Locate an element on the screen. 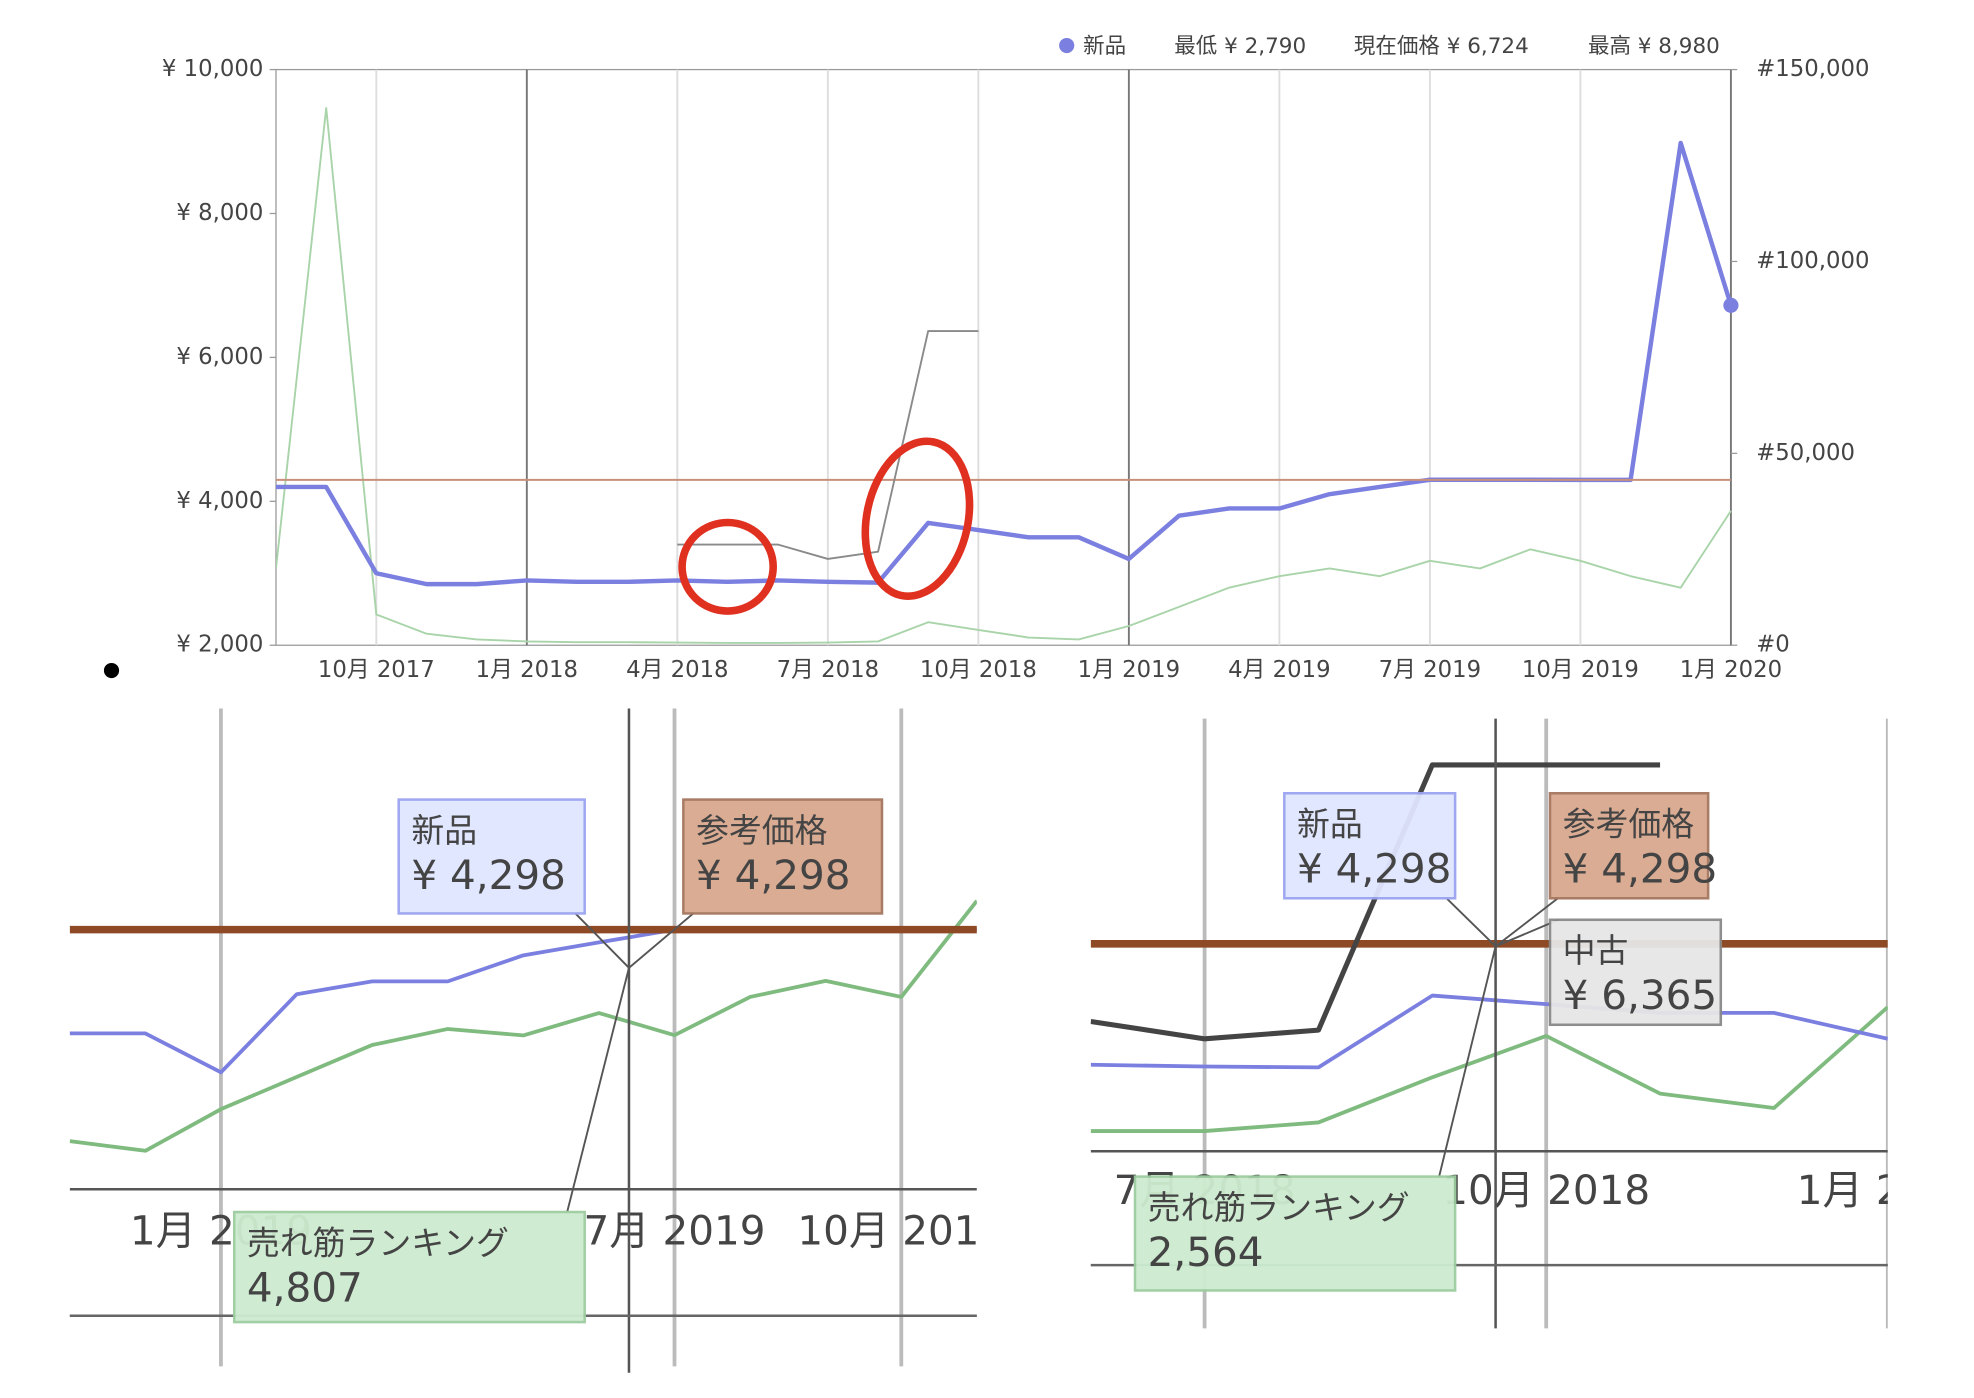  tooltip-value: 2,564 is located at coordinates (1206, 1252).